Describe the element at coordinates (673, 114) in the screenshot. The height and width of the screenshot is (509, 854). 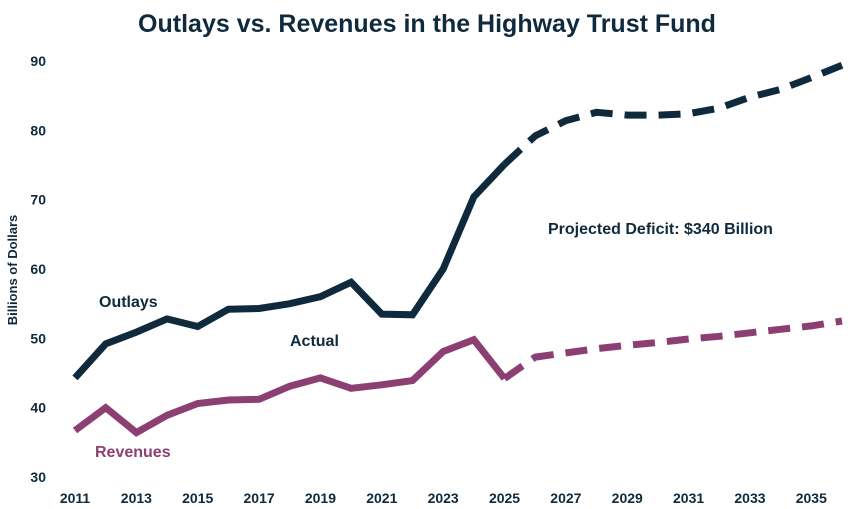
I see `outlays-projected-line` at that location.